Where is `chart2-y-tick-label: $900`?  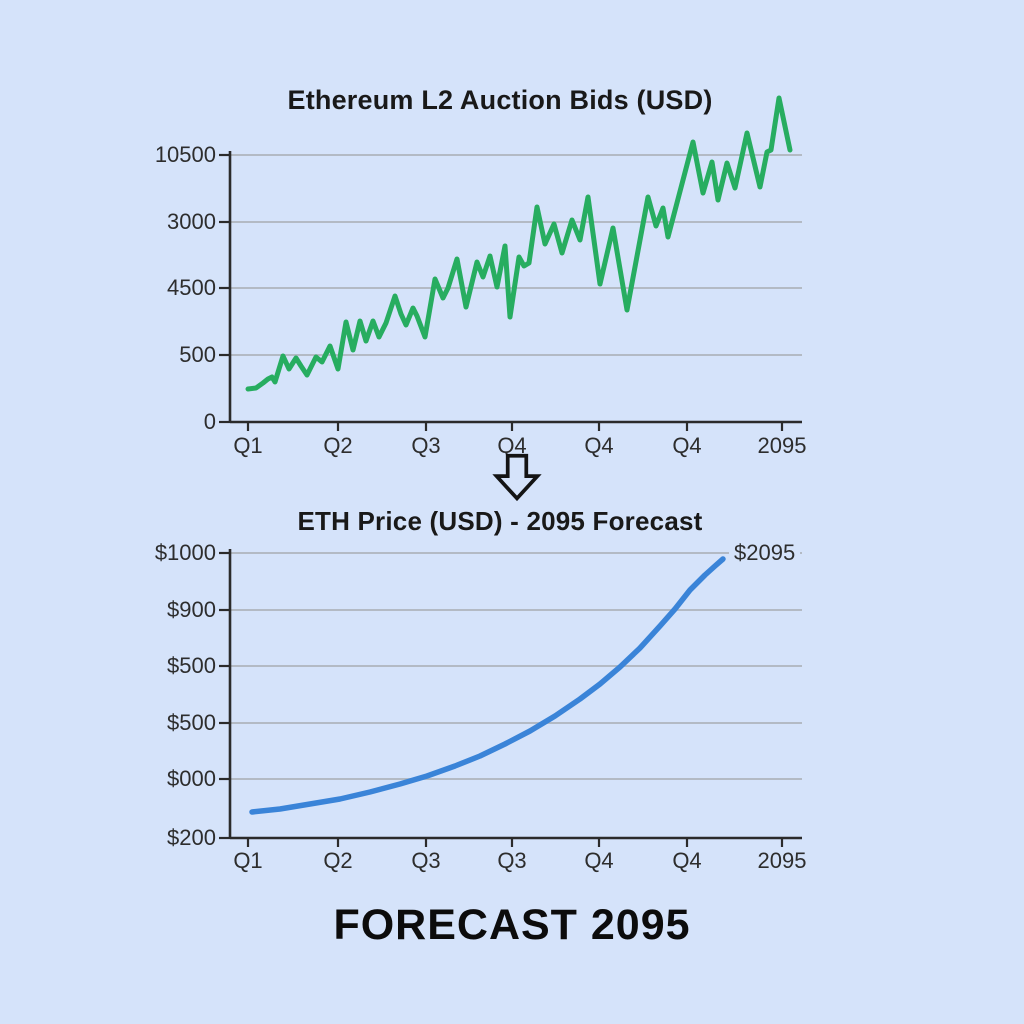
chart2-y-tick-label: $900 is located at coordinates (191, 609).